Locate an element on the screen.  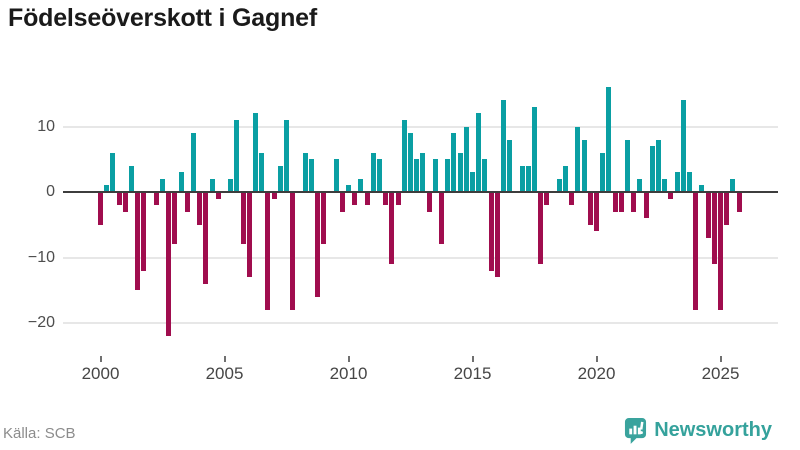
x-axis-label: 2015 is located at coordinates (472, 373).